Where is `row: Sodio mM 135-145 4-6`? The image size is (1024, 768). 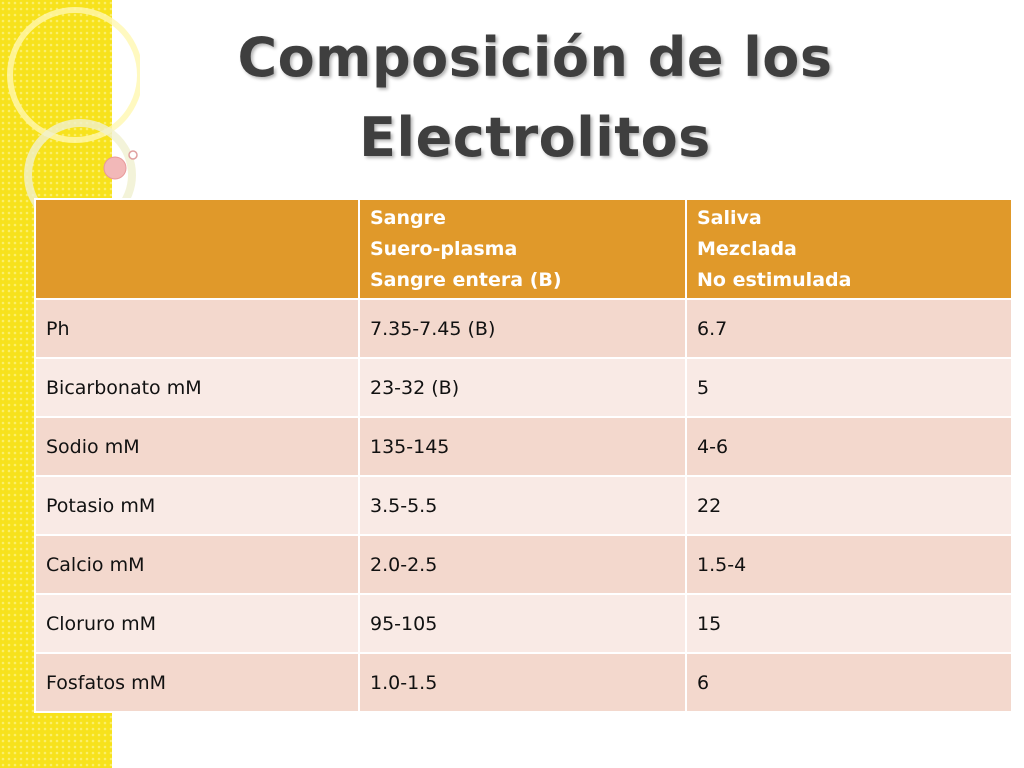 row: Sodio mM 135-145 4-6 is located at coordinates (523, 446).